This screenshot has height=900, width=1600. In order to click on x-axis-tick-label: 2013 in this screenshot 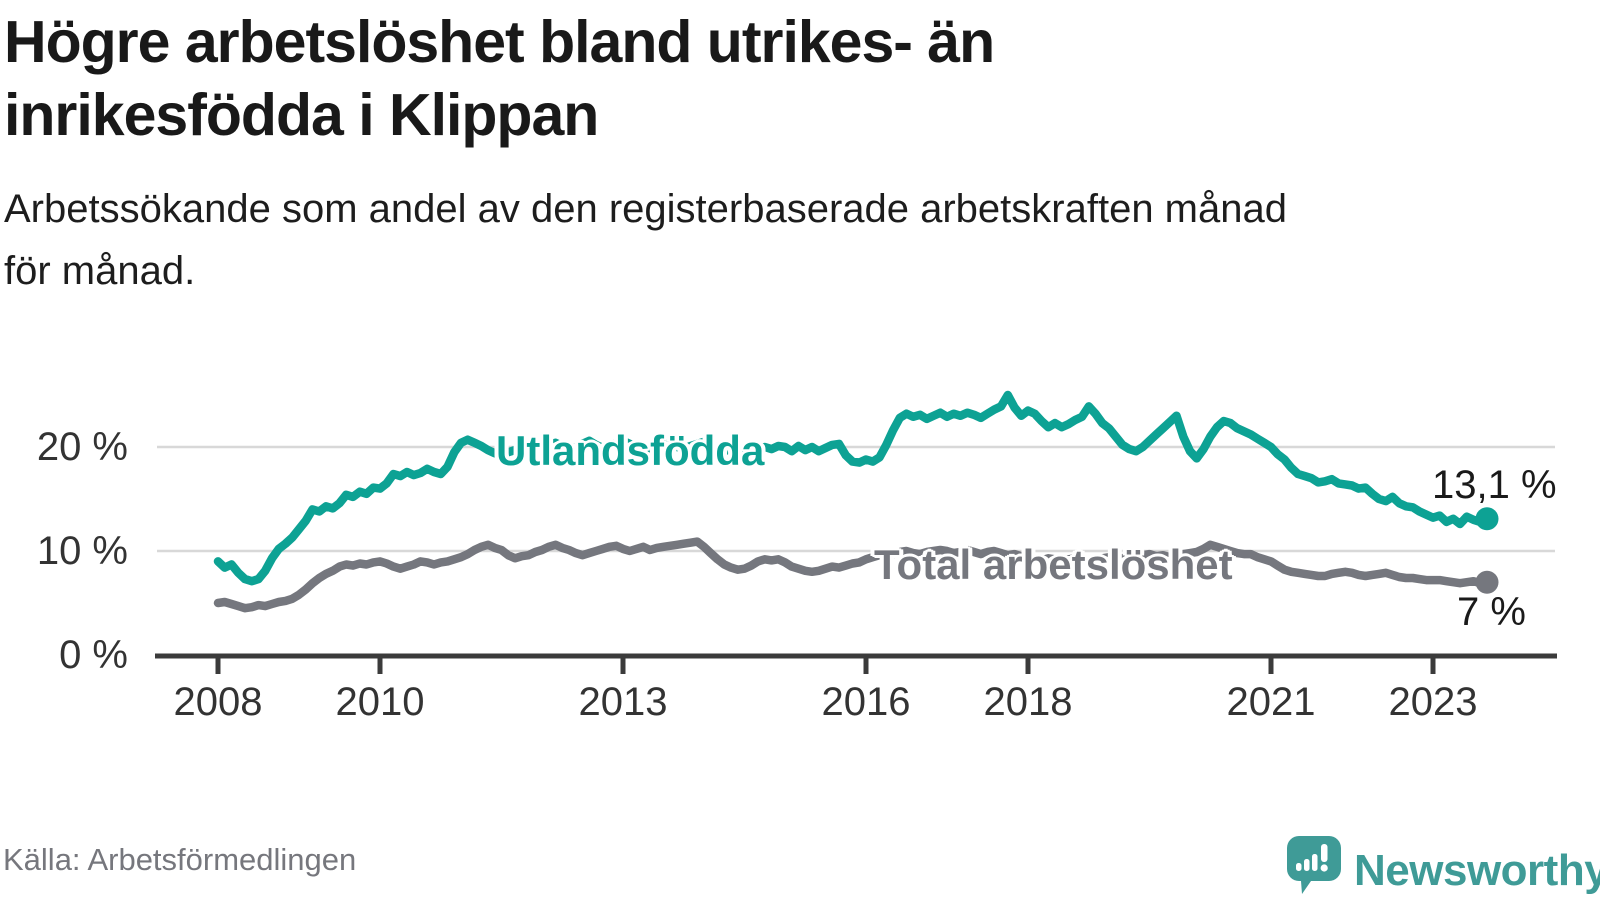, I will do `click(623, 702)`.